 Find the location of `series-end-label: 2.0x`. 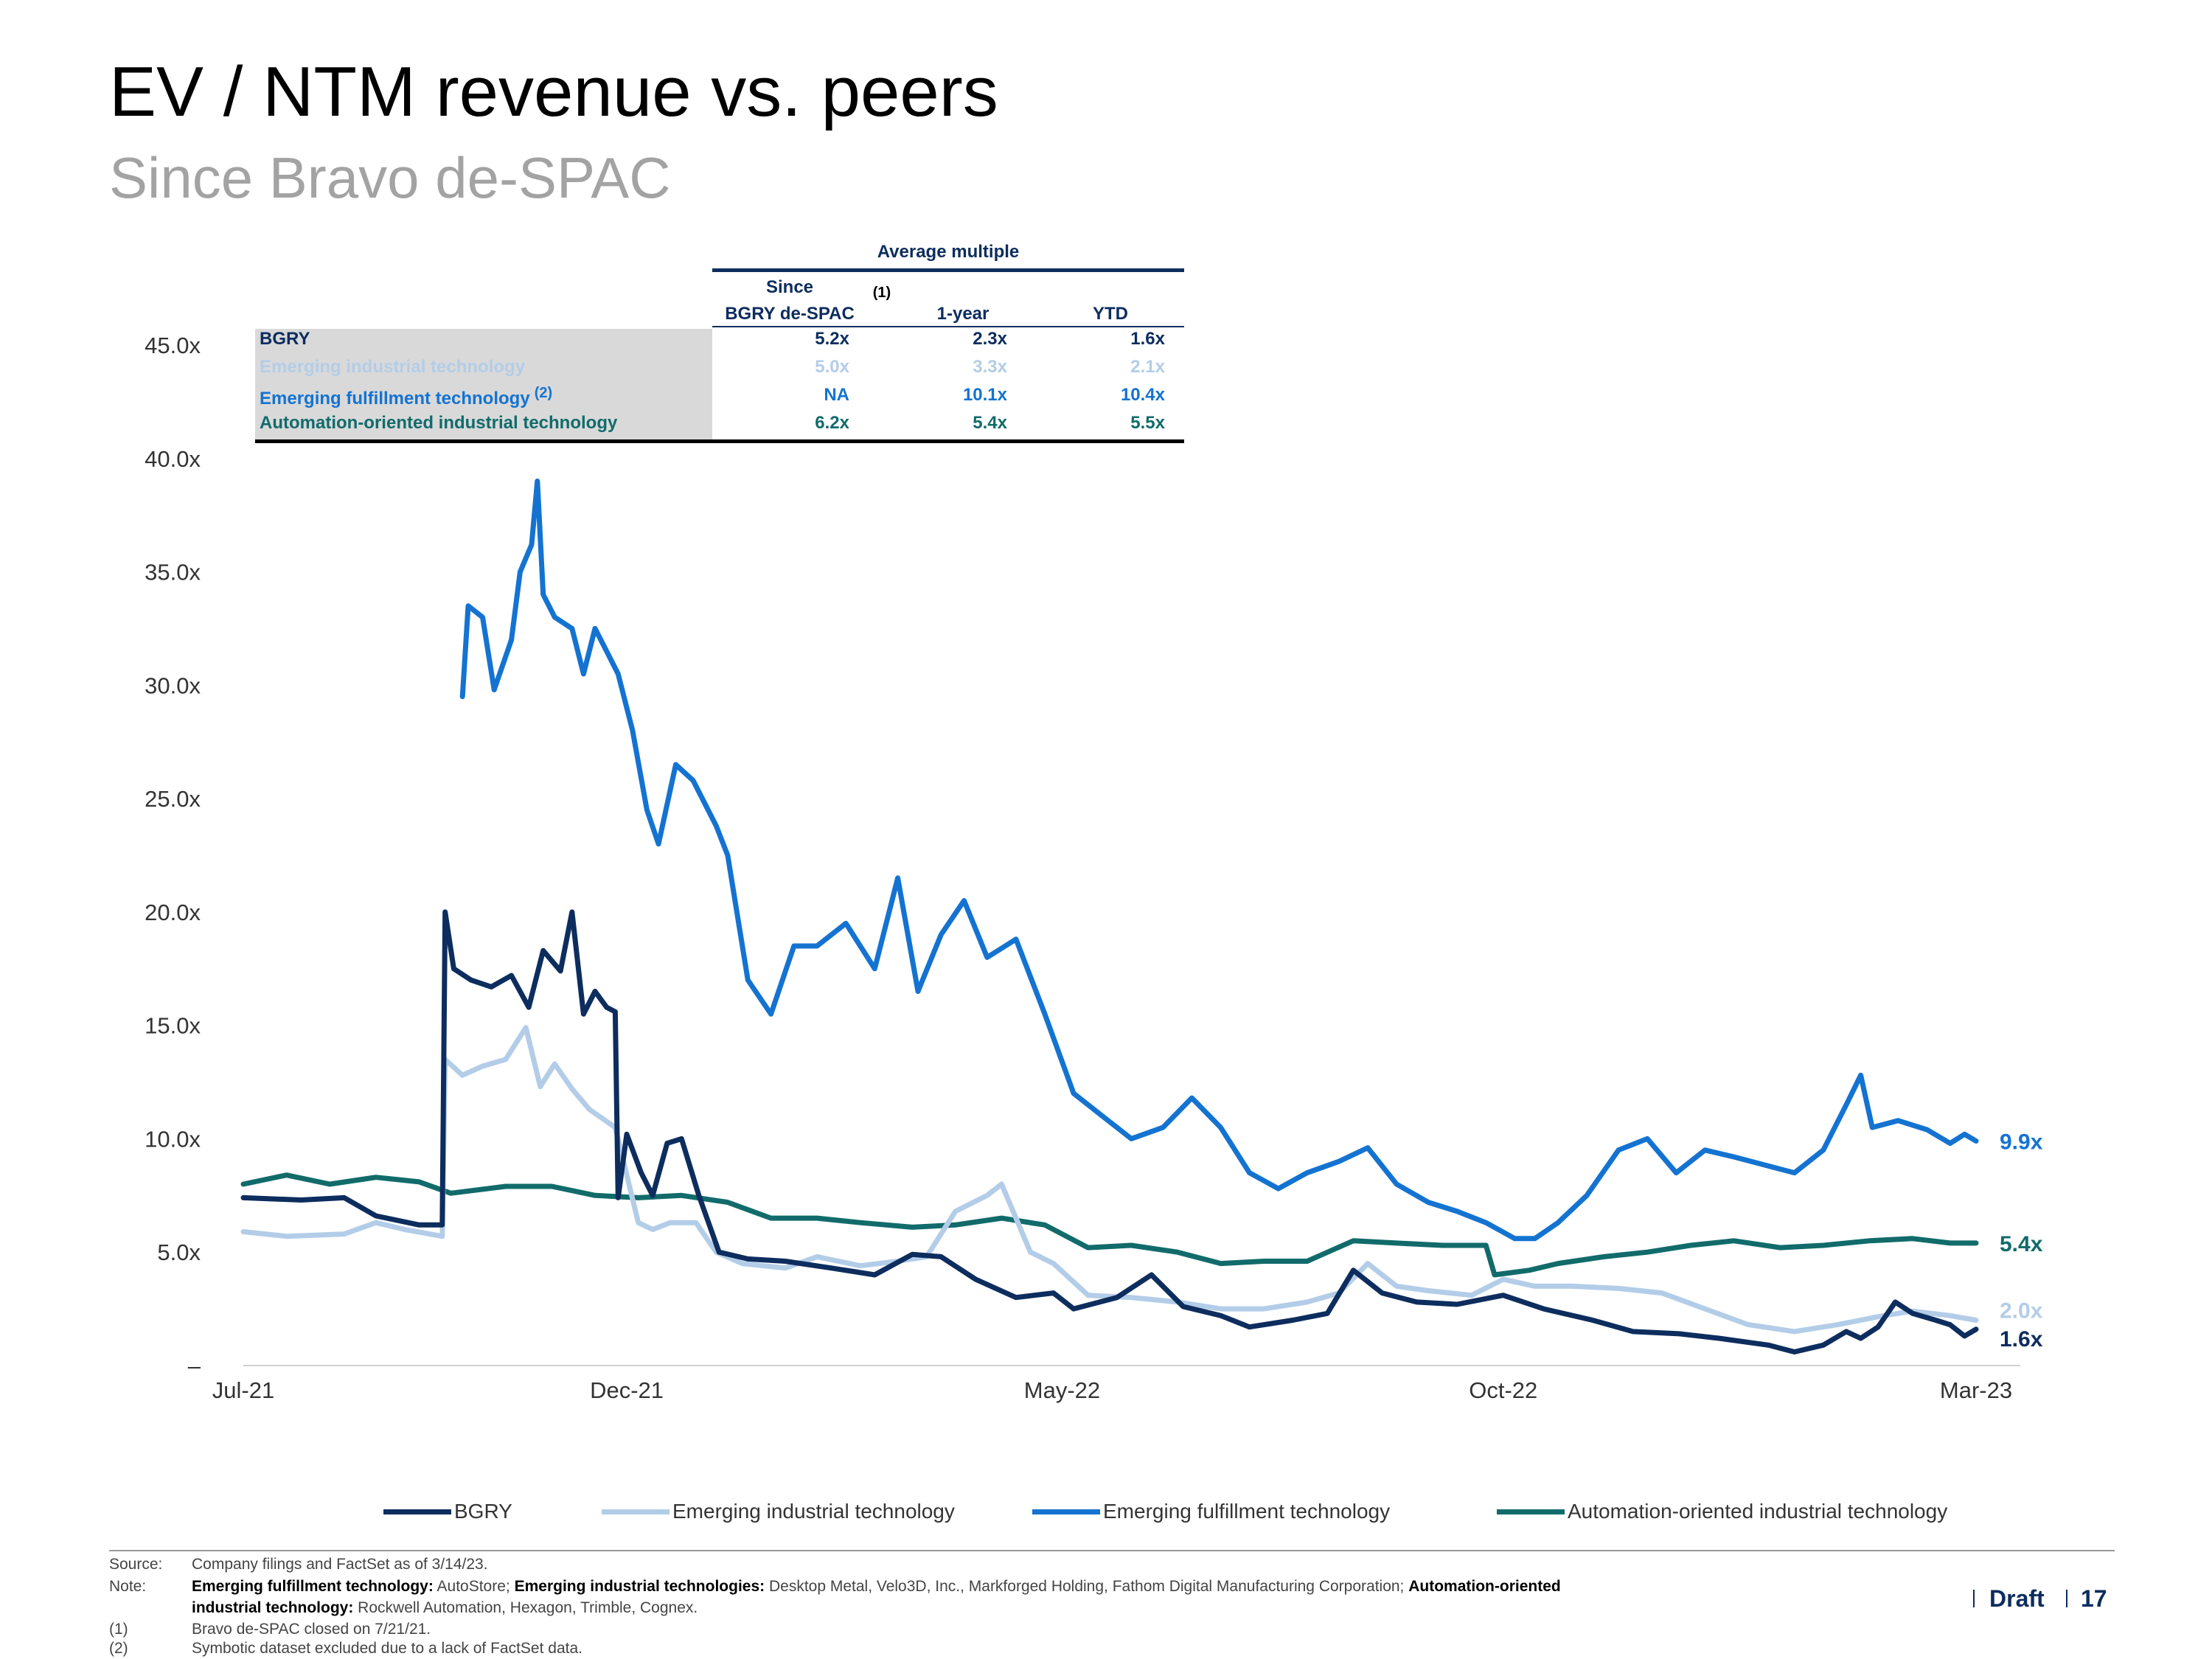

series-end-label: 2.0x is located at coordinates (2021, 1310).